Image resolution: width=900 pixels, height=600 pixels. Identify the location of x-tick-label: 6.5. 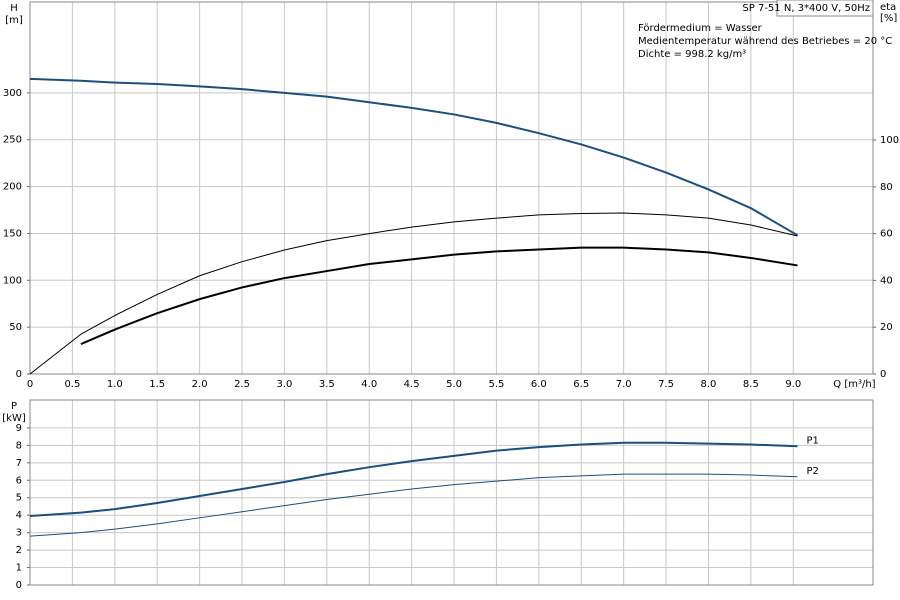
(581, 384).